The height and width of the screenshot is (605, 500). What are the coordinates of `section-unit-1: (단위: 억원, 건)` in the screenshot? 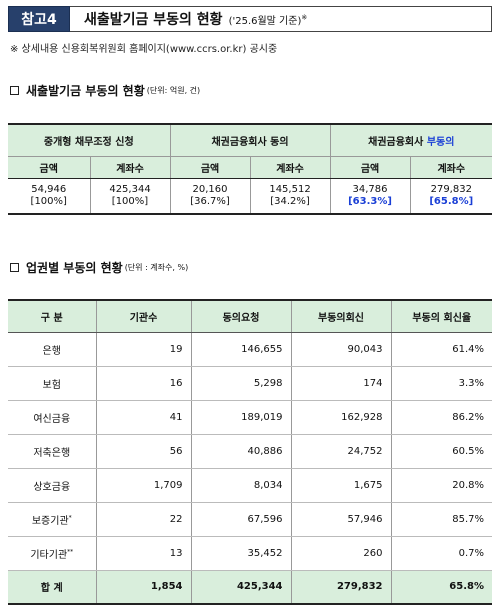 It's located at (173, 90).